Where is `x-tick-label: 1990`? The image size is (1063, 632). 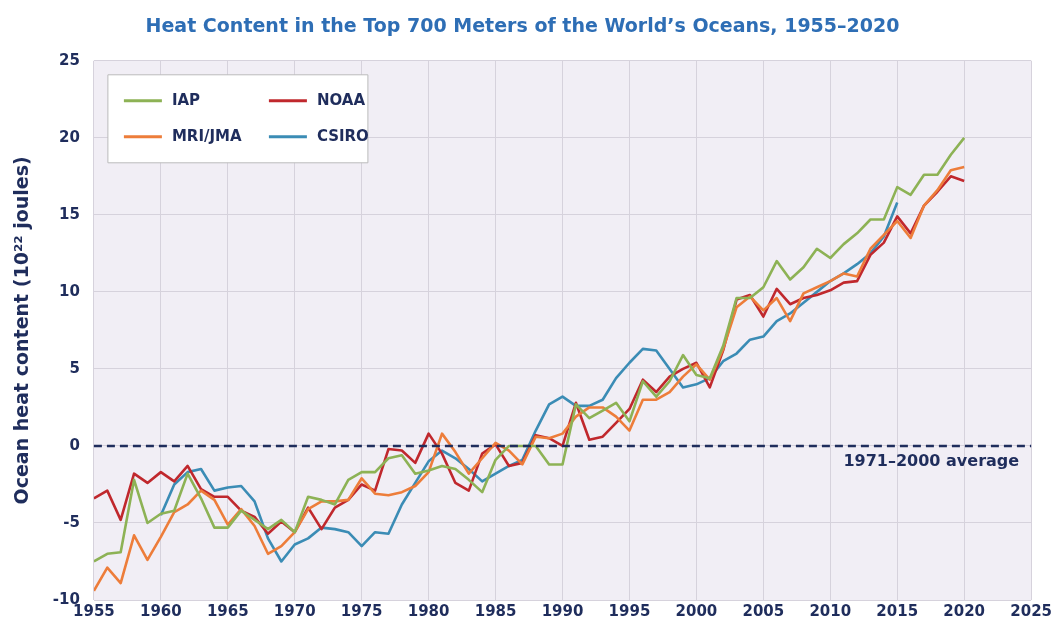 x-tick-label: 1990 is located at coordinates (562, 610).